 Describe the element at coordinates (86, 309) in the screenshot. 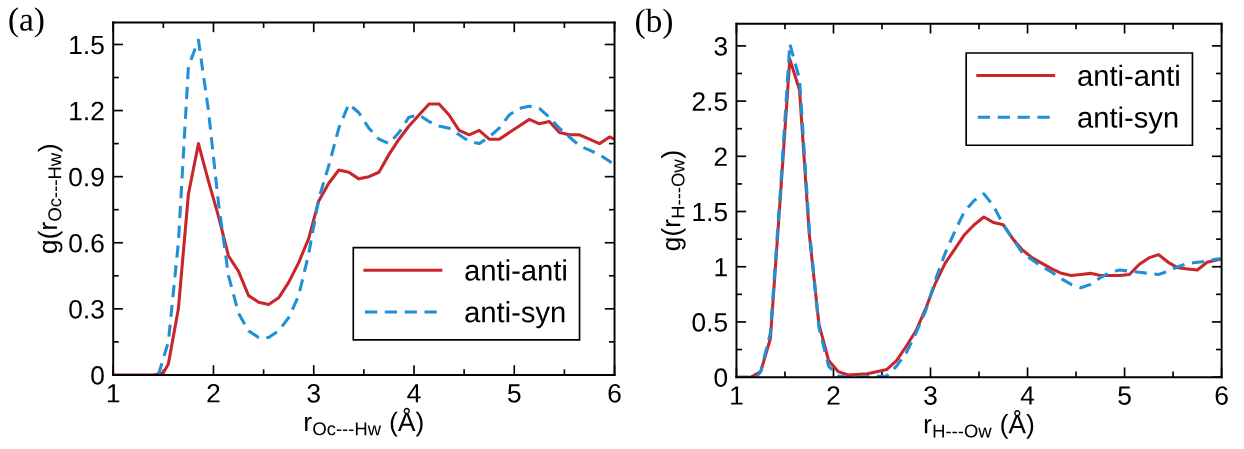

I see `y-tick-label: 0.3` at that location.